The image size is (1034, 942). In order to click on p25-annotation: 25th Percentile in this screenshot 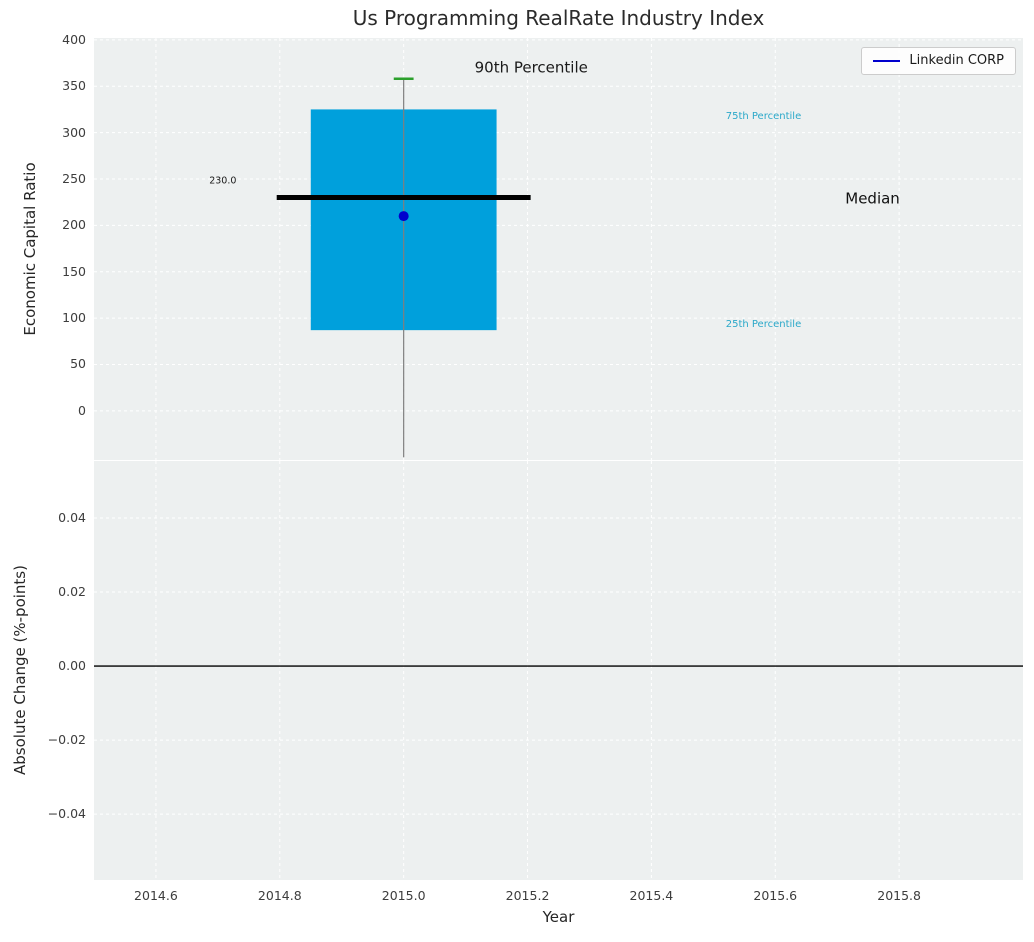, I will do `click(763, 324)`.